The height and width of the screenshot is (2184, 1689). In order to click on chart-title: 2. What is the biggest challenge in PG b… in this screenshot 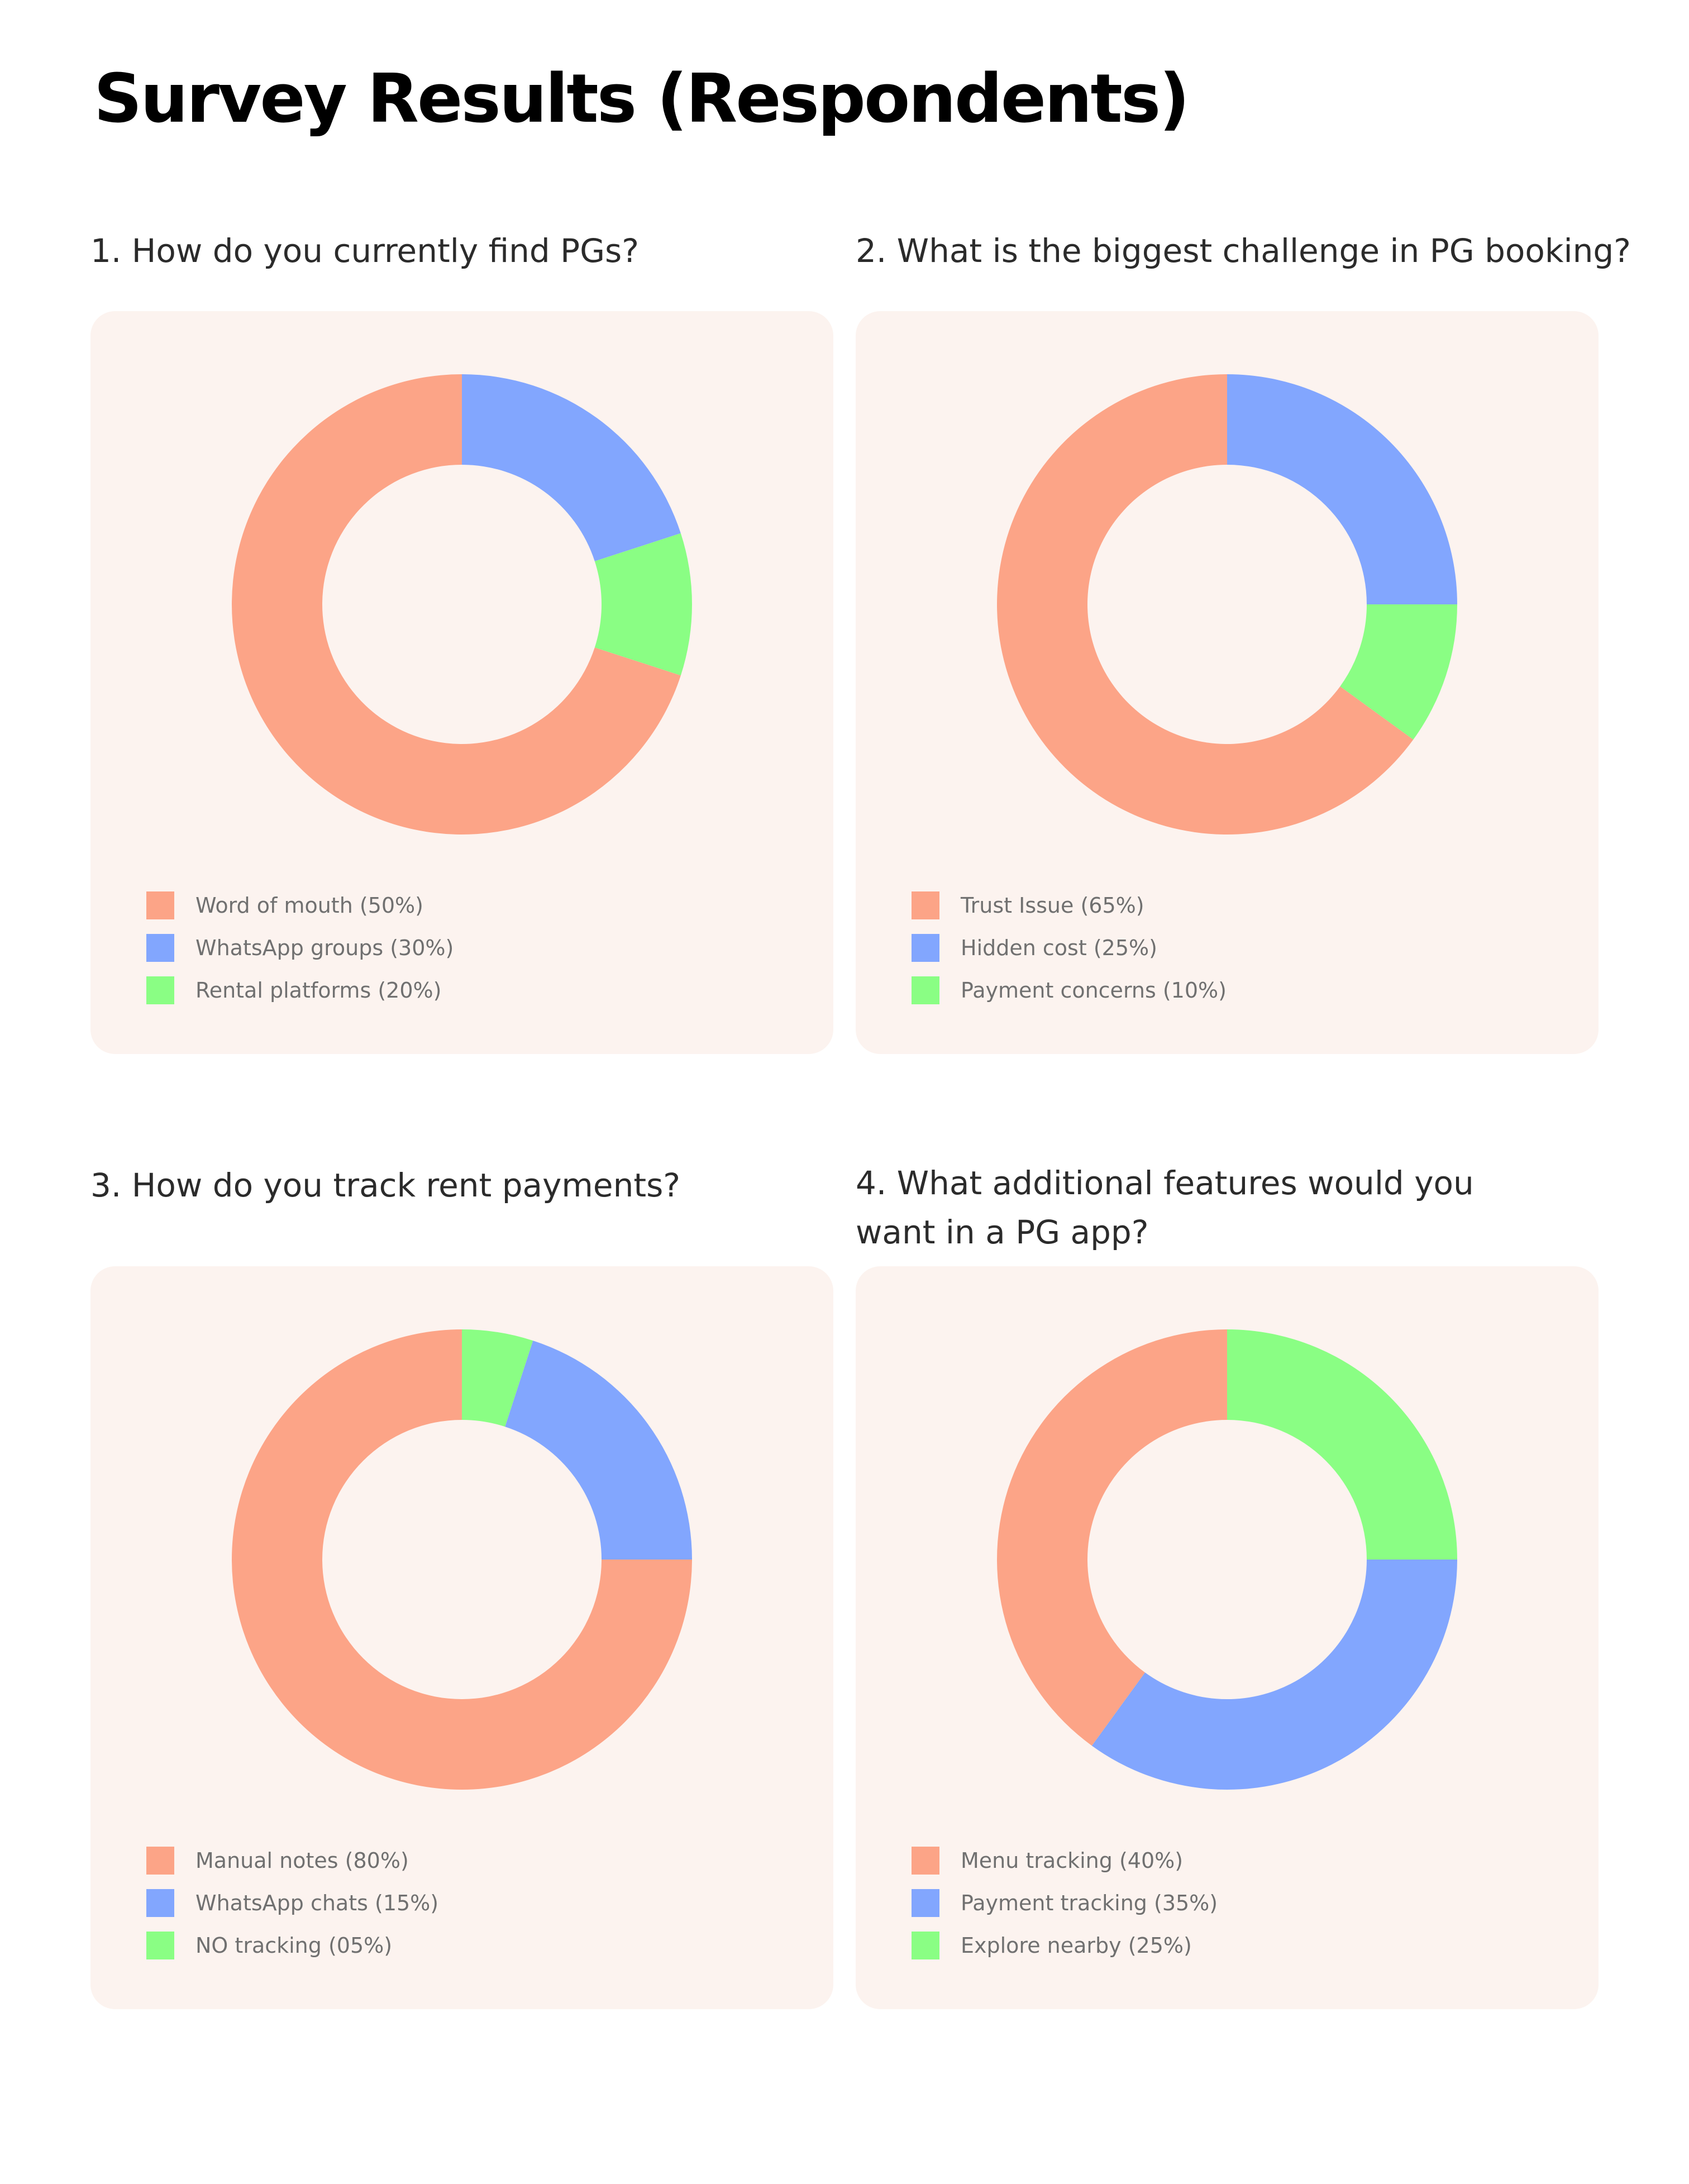, I will do `click(1244, 251)`.